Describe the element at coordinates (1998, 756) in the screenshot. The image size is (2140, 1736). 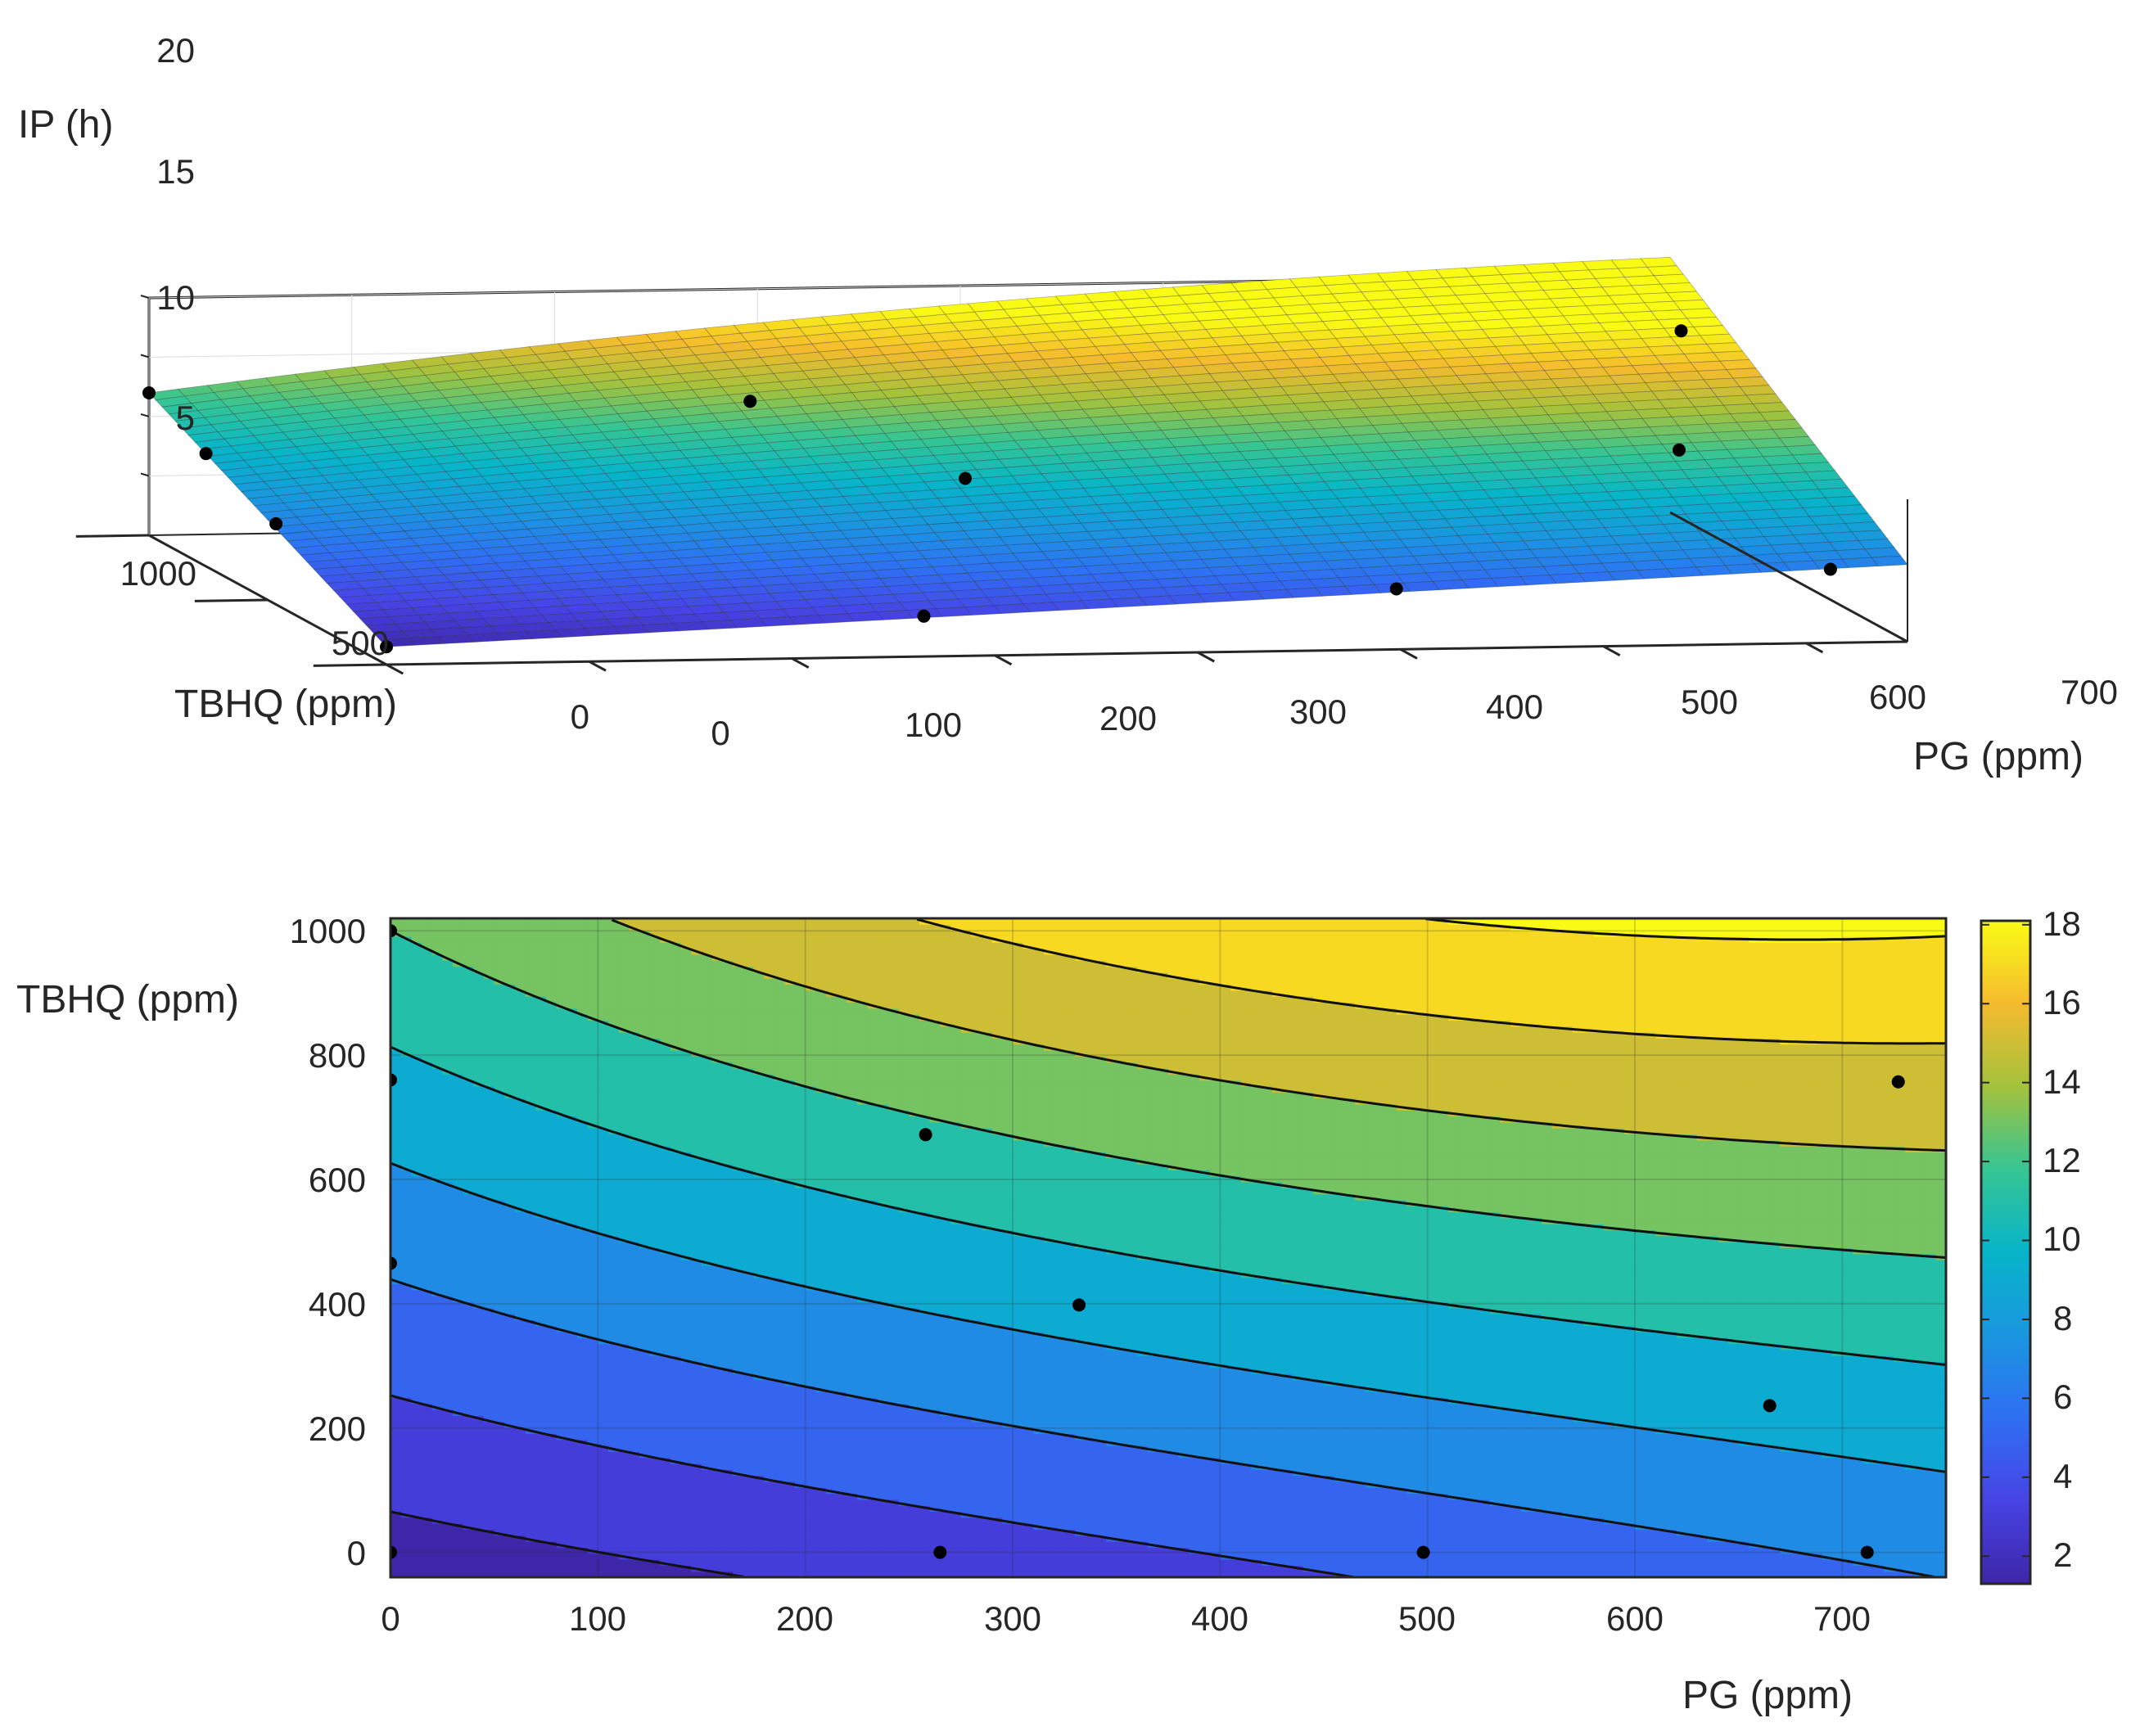
I see `surface-x-label: PG (ppm)` at that location.